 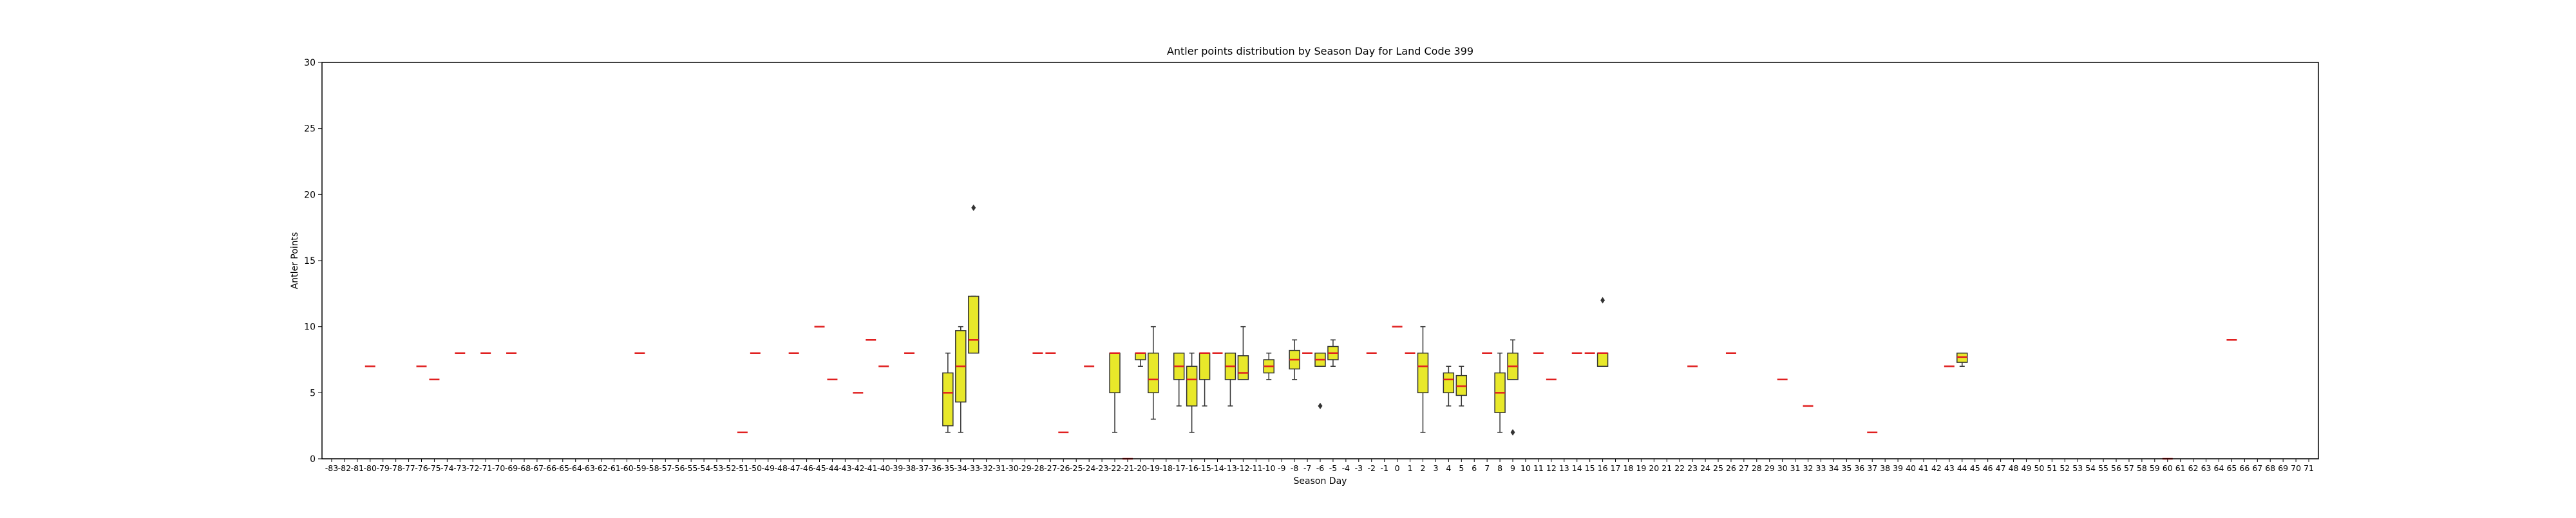 I want to click on x-tick-label: -14, so click(x=1218, y=468).